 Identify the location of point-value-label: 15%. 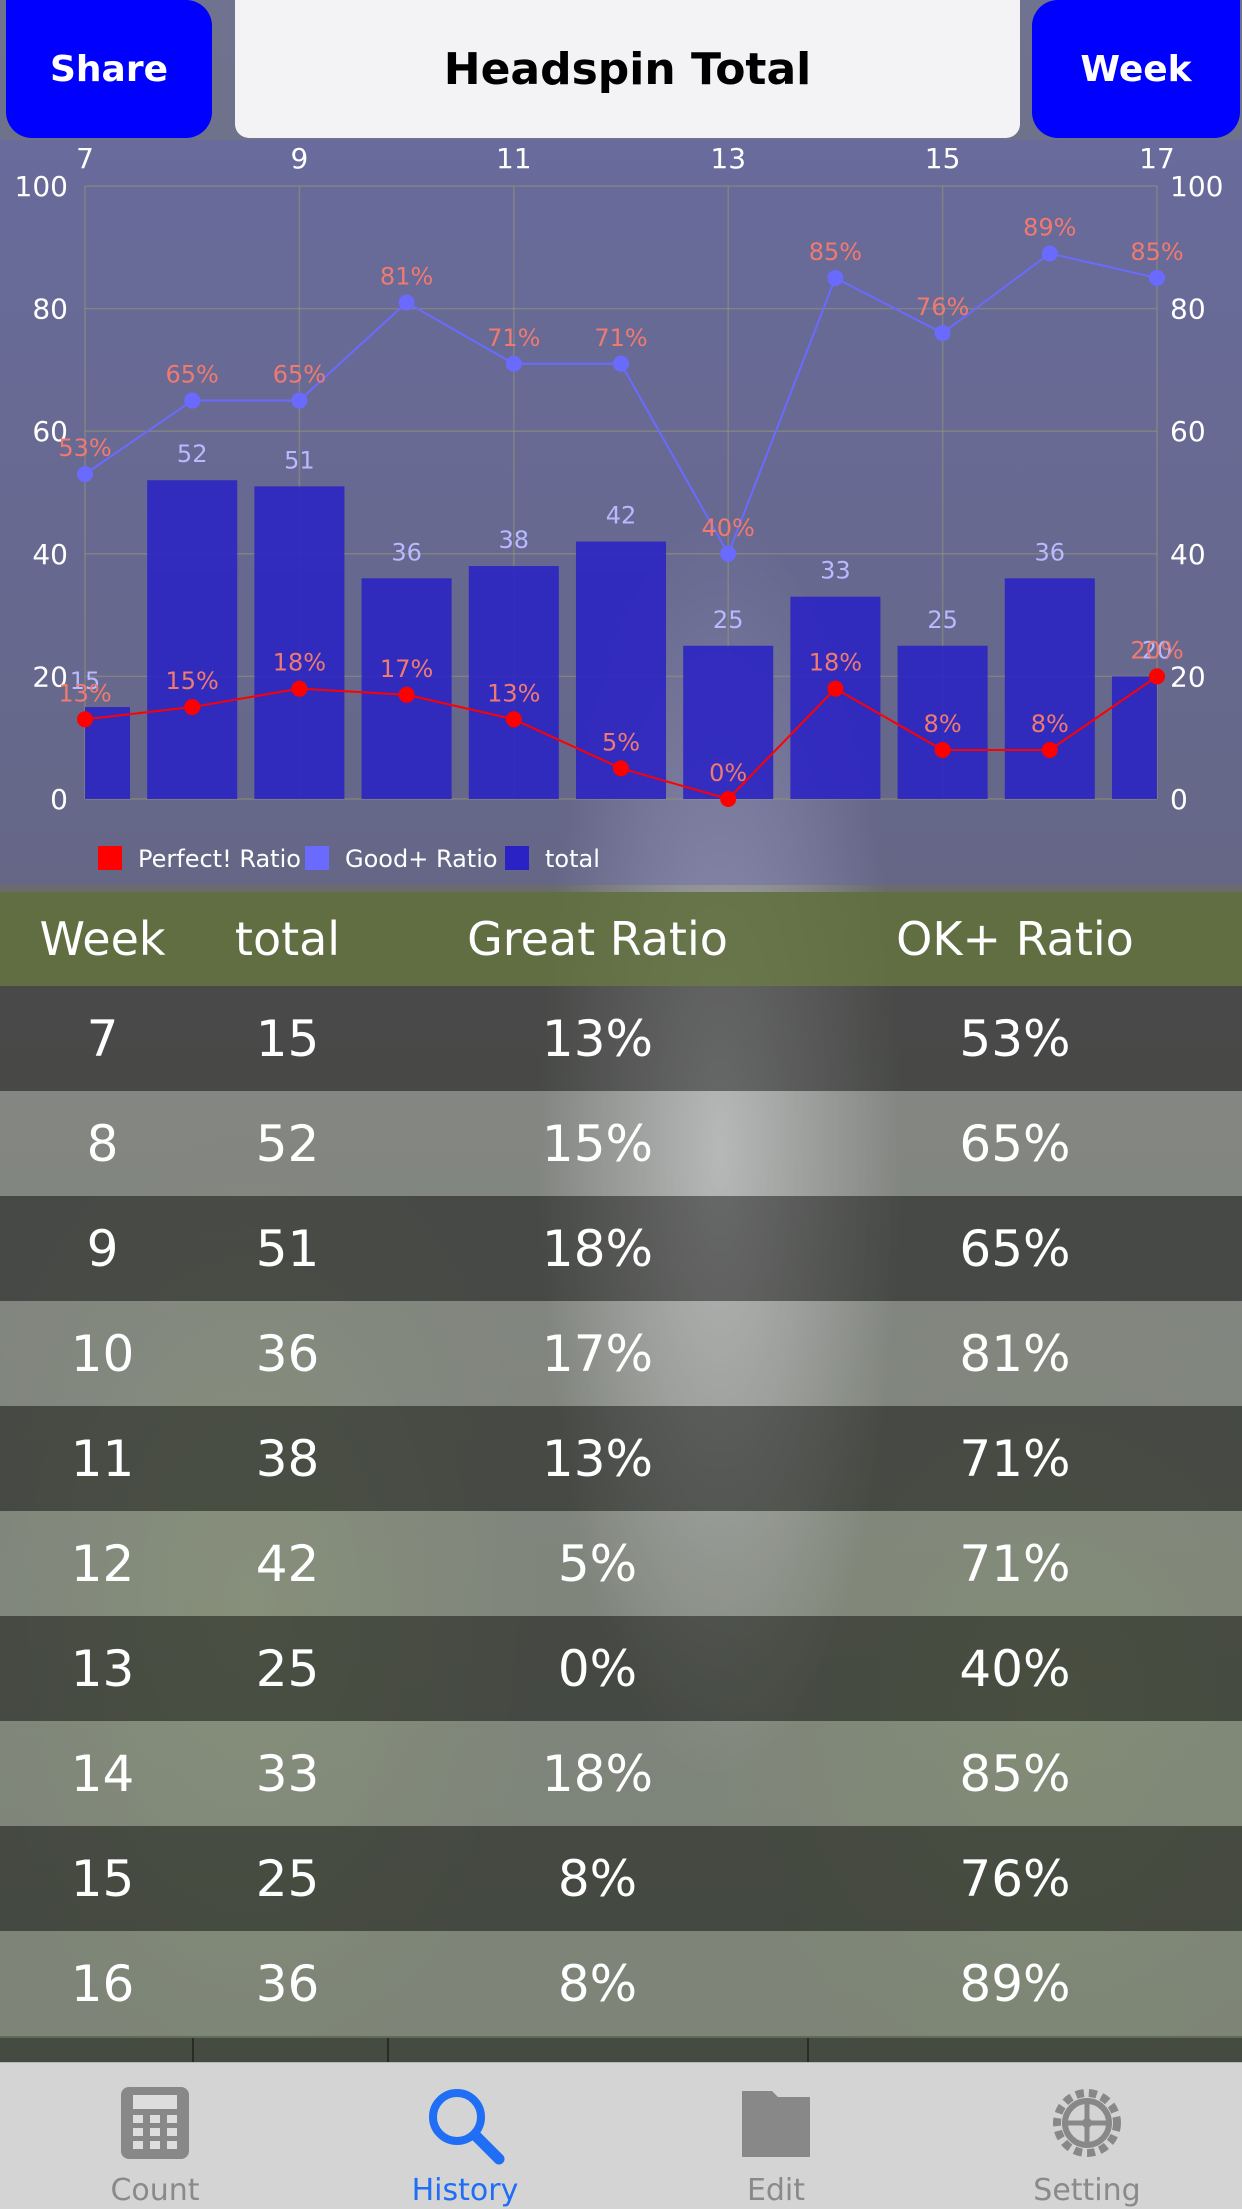
(192, 681).